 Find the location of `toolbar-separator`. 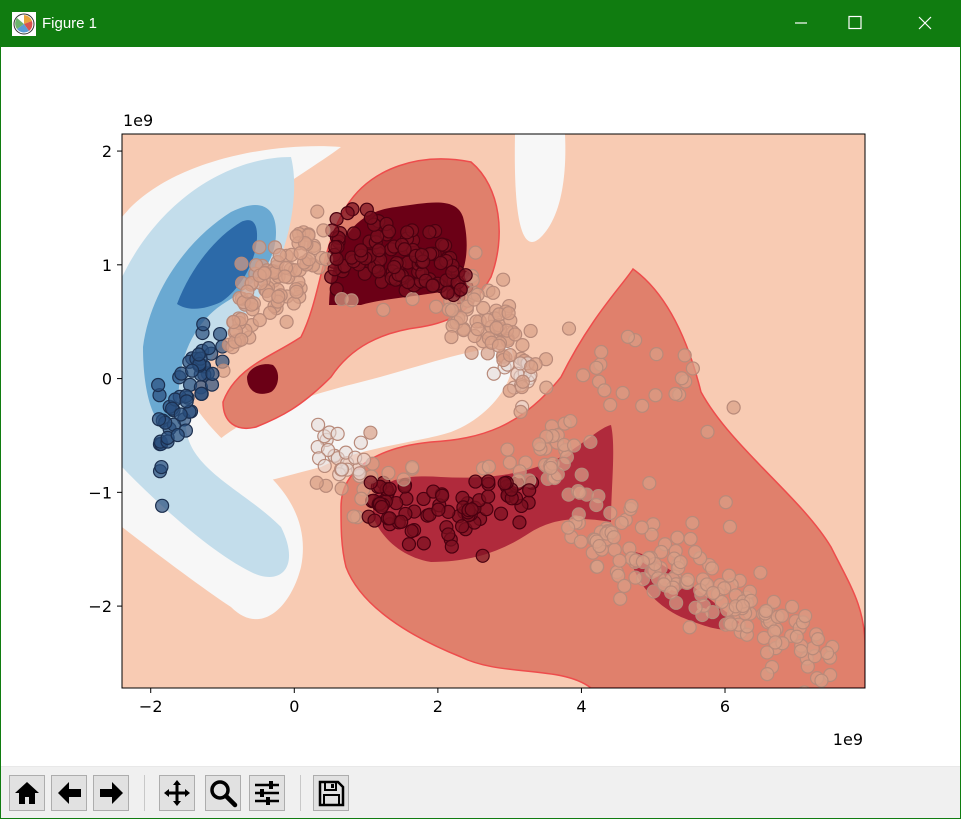

toolbar-separator is located at coordinates (300, 793).